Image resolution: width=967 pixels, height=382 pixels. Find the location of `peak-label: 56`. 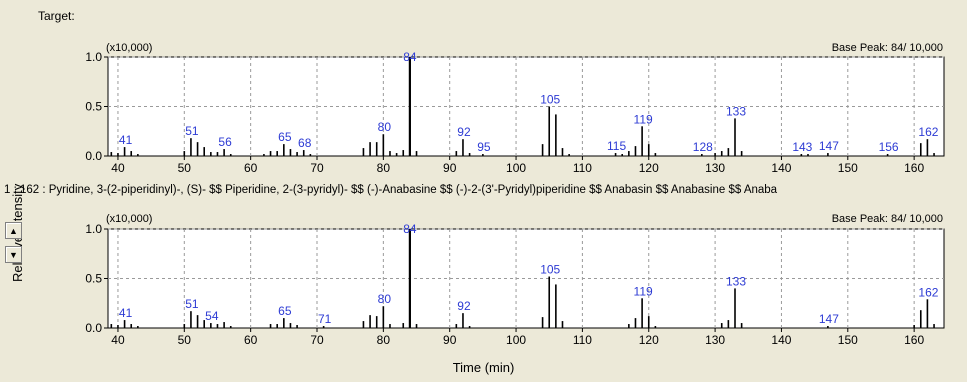

peak-label: 56 is located at coordinates (225, 142).